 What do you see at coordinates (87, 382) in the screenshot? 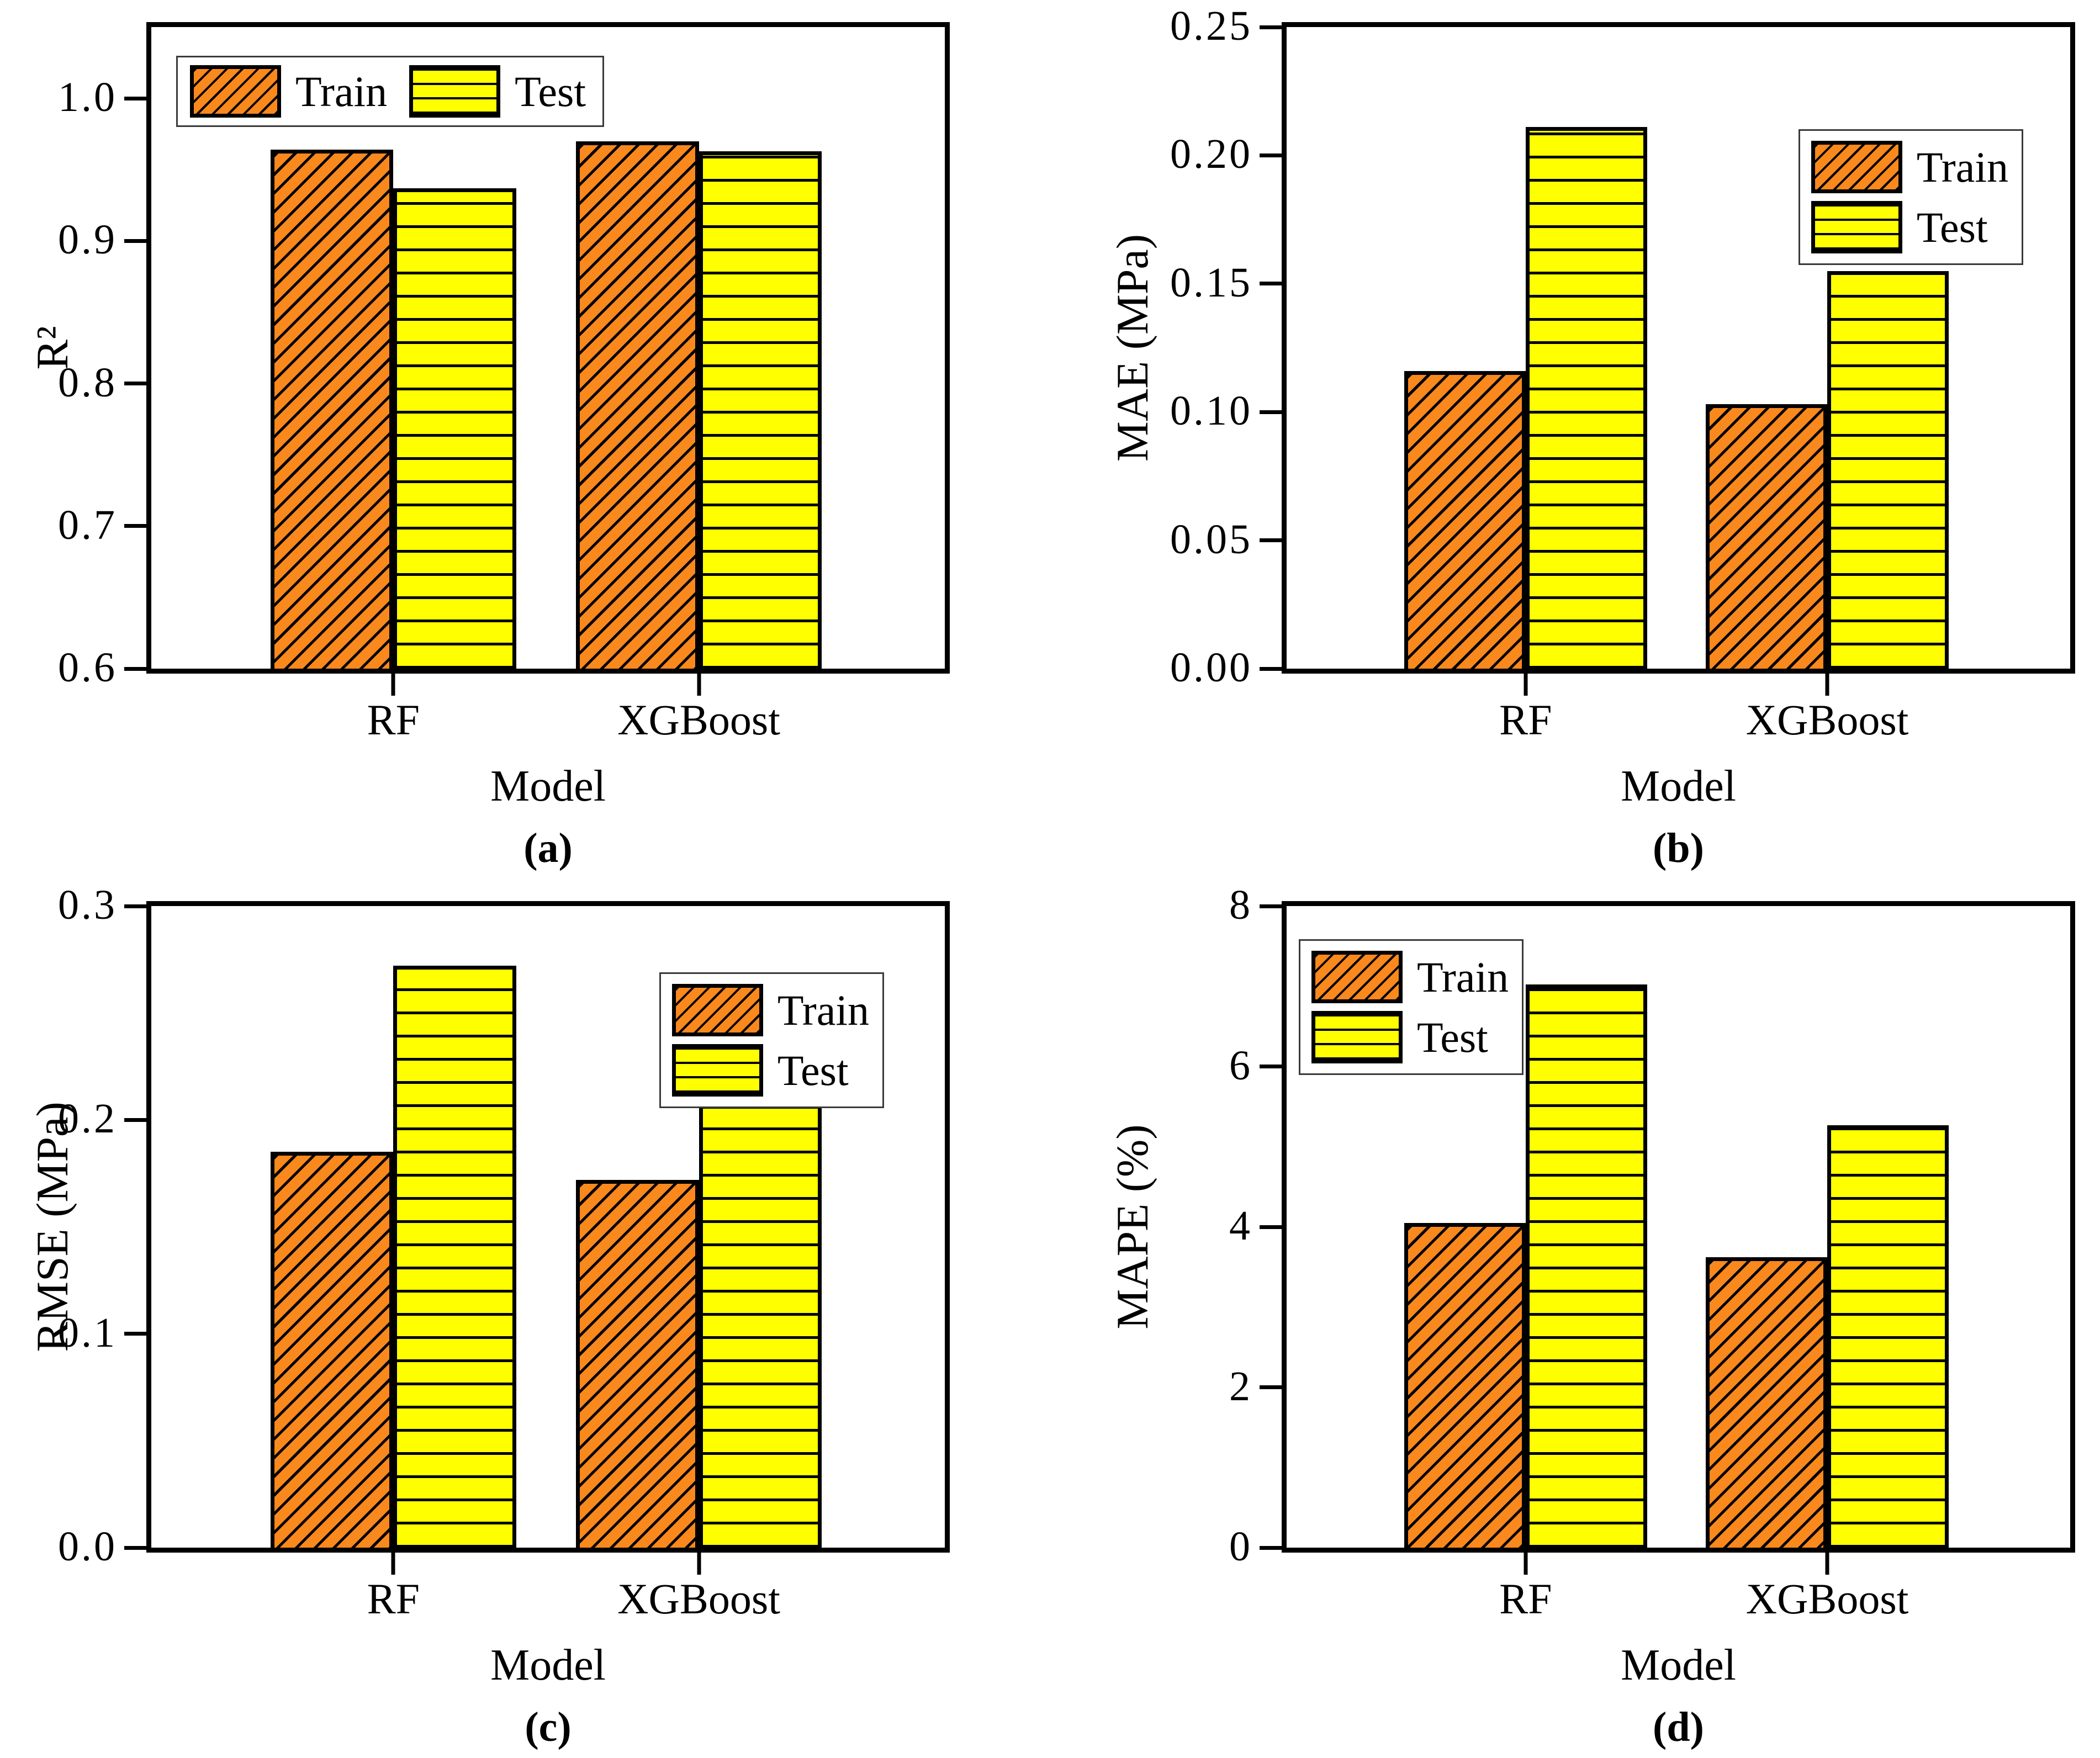
I see `y-tick-label: 0.8` at bounding box center [87, 382].